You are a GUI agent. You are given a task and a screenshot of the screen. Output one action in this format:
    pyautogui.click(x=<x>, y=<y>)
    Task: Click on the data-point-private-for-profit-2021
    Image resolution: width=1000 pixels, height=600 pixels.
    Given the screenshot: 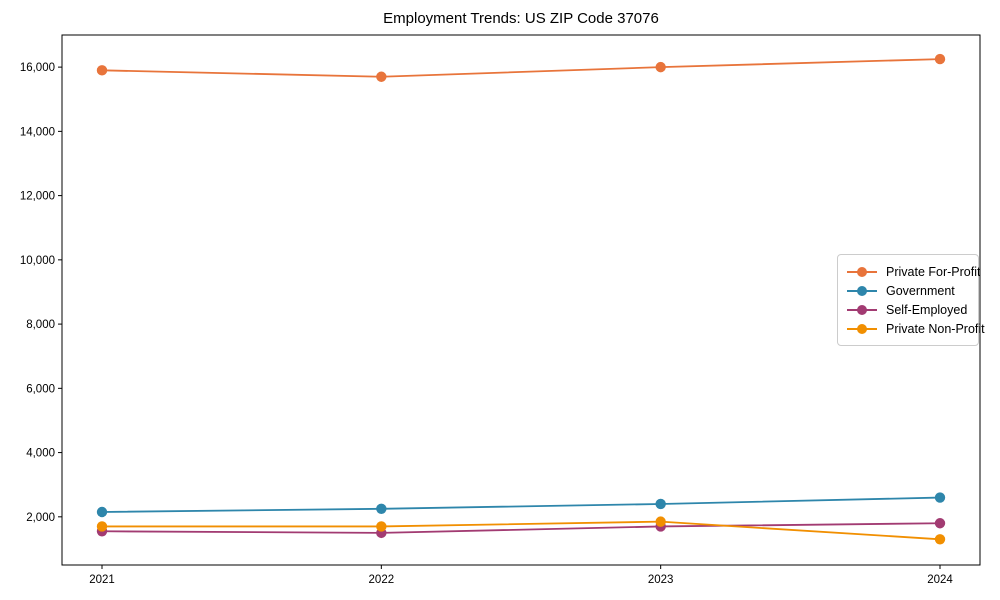 What is the action you would take?
    pyautogui.click(x=102, y=70)
    